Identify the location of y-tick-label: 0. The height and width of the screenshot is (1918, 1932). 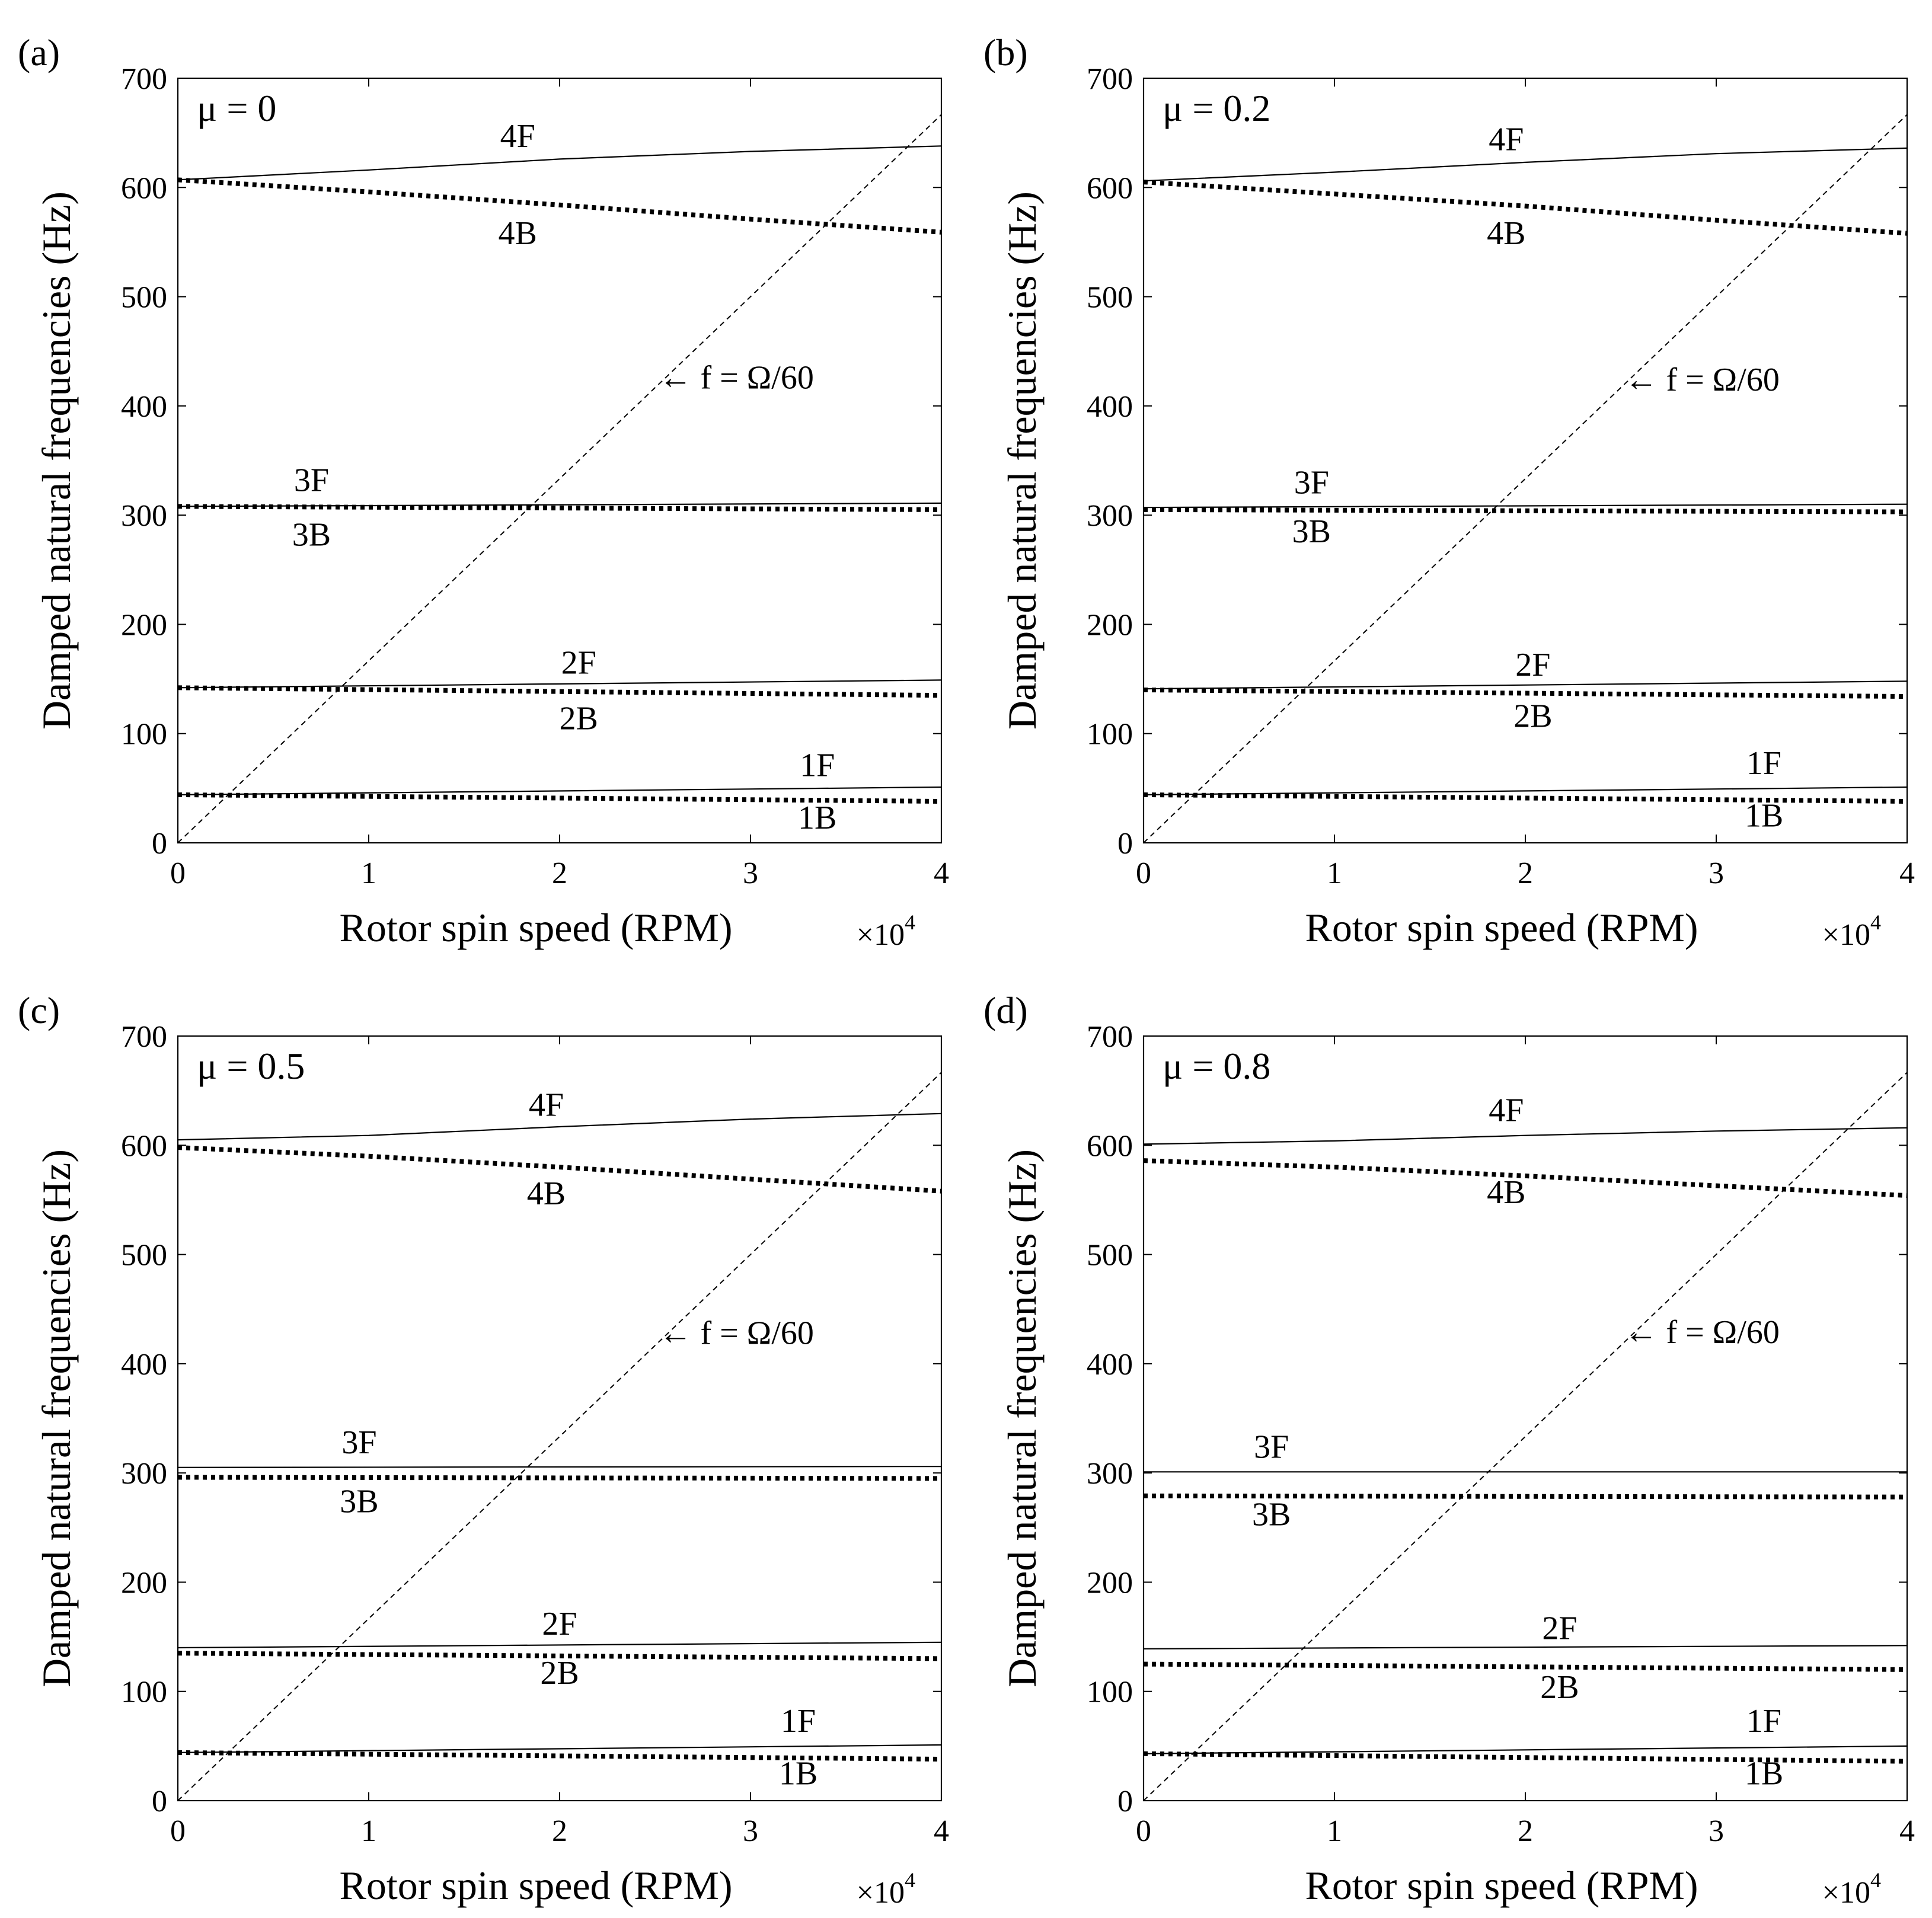
(159, 1801).